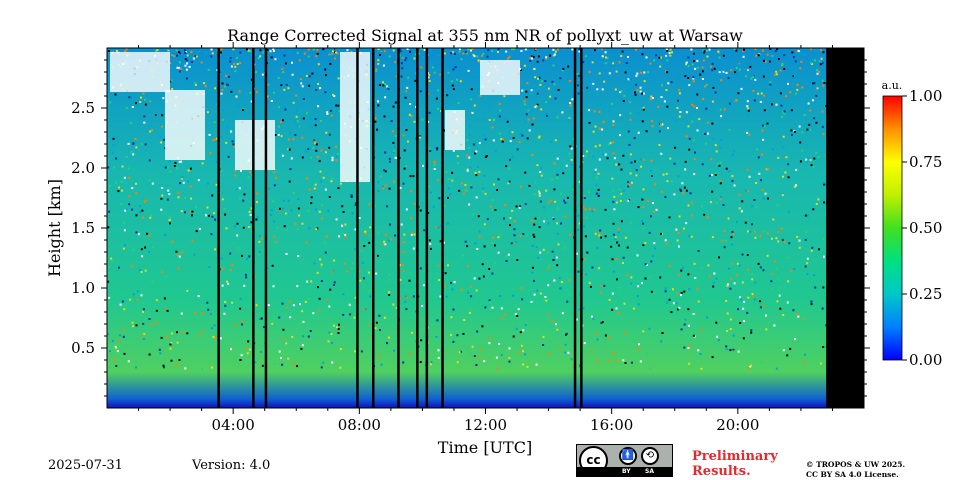 This screenshot has height=480, width=960. What do you see at coordinates (140, 72) in the screenshot?
I see `cloud-patch` at bounding box center [140, 72].